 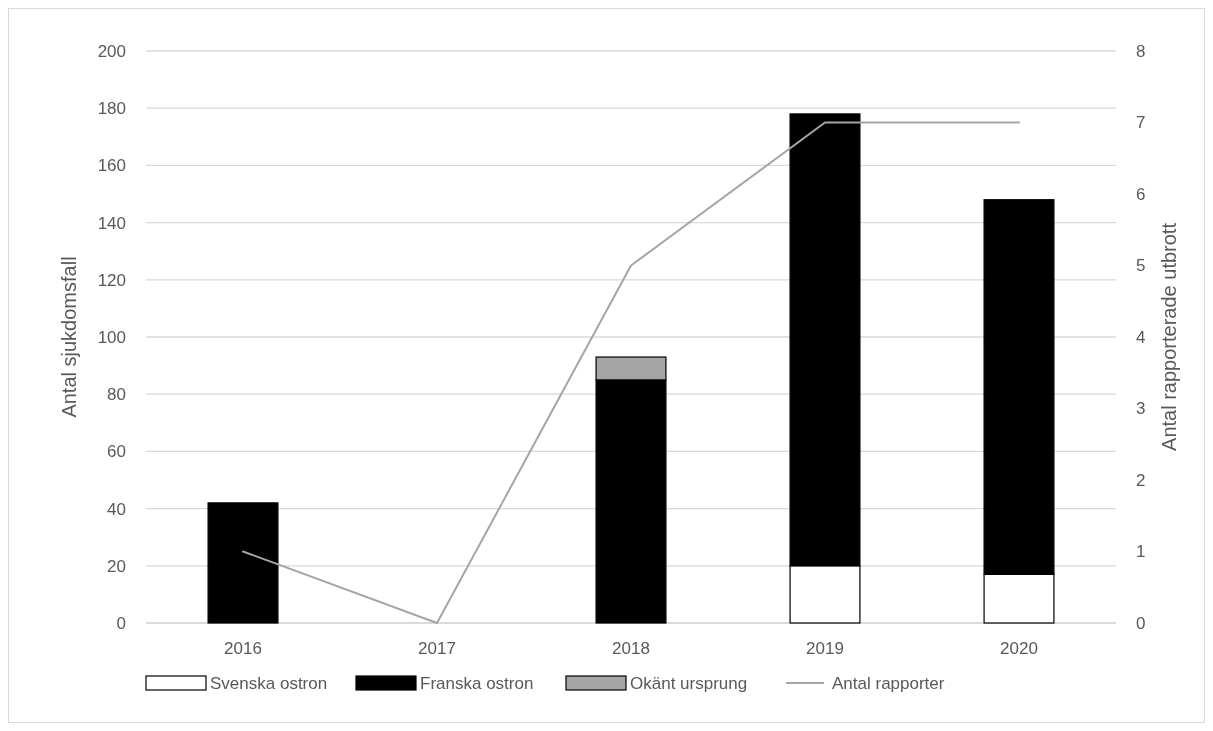 I want to click on y2-tick-label: 8, so click(x=1141, y=51).